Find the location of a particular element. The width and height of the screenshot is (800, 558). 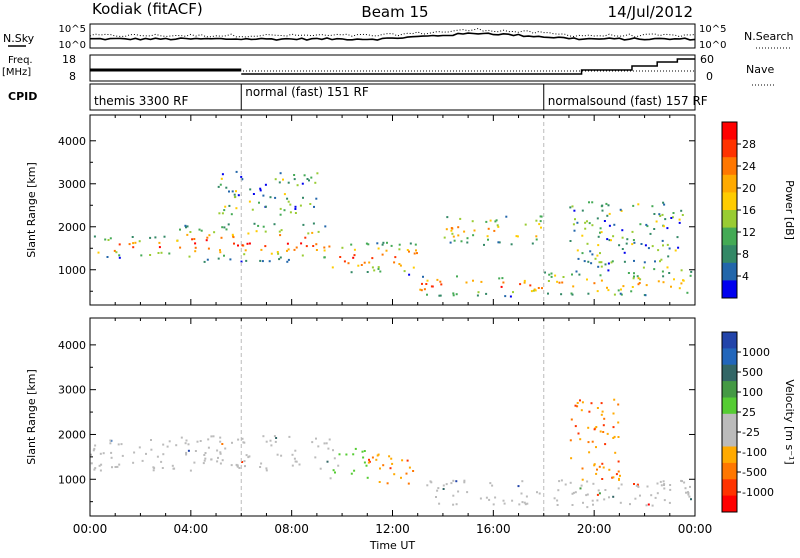

colorbar-swatch is located at coordinates (729, 504).